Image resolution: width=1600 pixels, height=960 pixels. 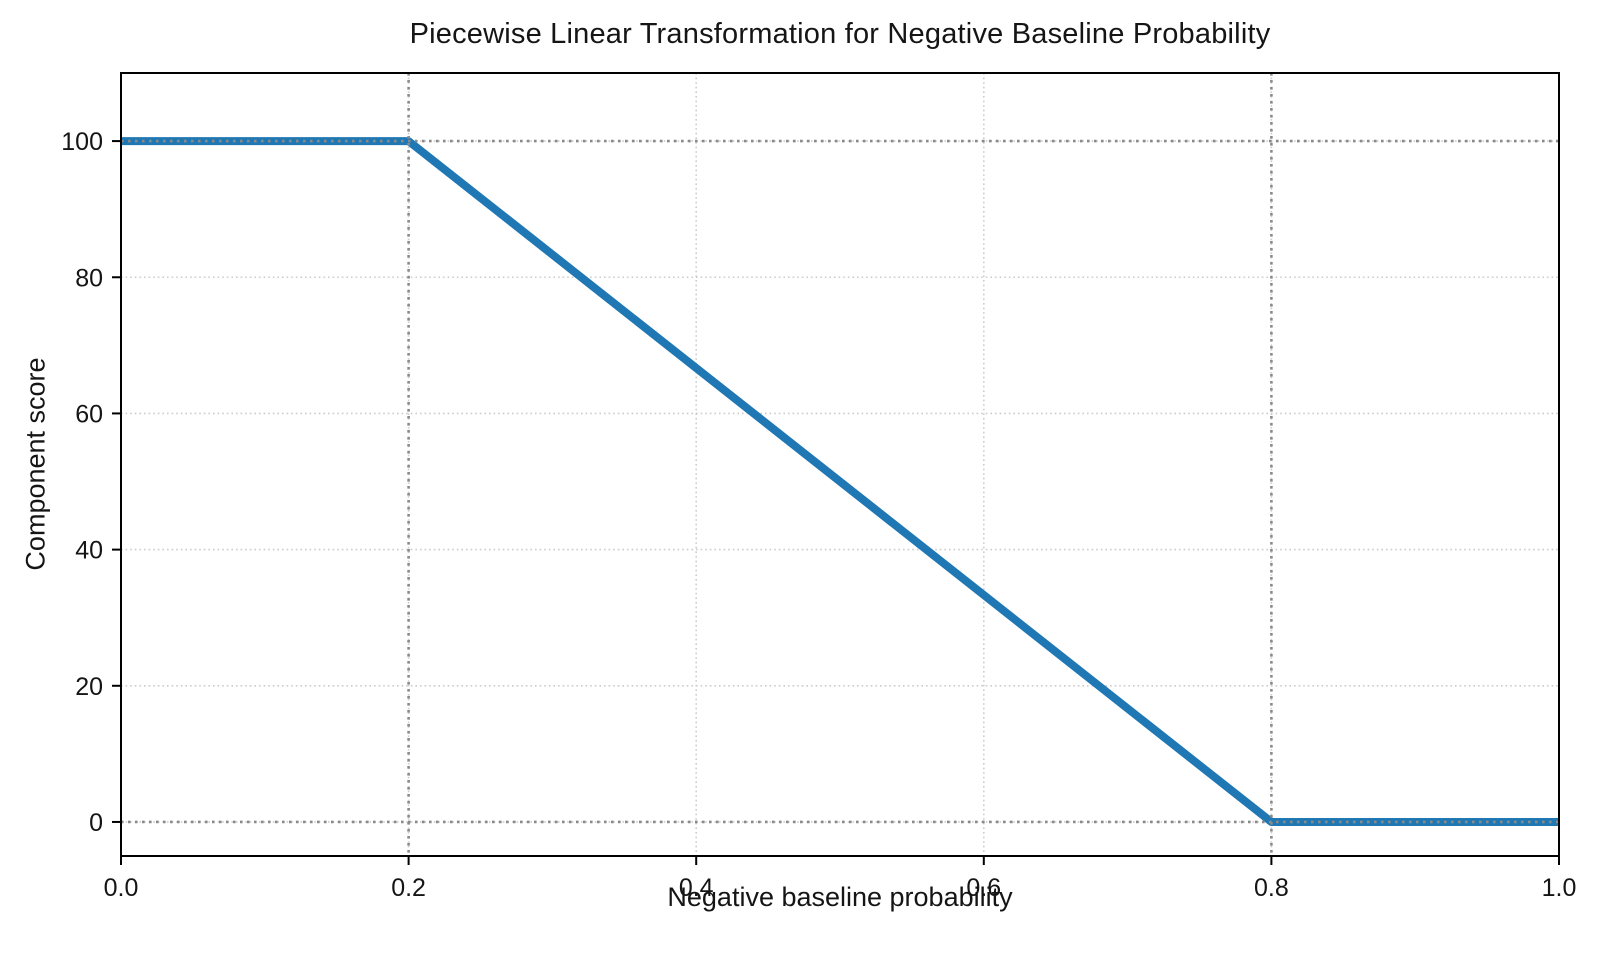 What do you see at coordinates (89, 551) in the screenshot?
I see `y-tick-label: 40` at bounding box center [89, 551].